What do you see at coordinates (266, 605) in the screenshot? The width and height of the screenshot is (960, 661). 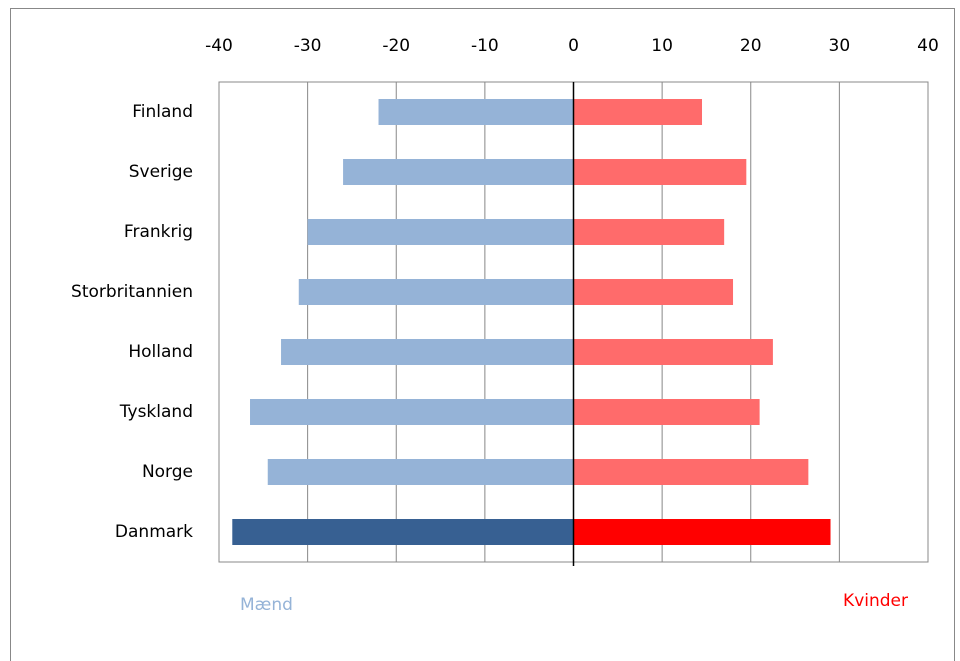 I see `legend-label: Mænd` at bounding box center [266, 605].